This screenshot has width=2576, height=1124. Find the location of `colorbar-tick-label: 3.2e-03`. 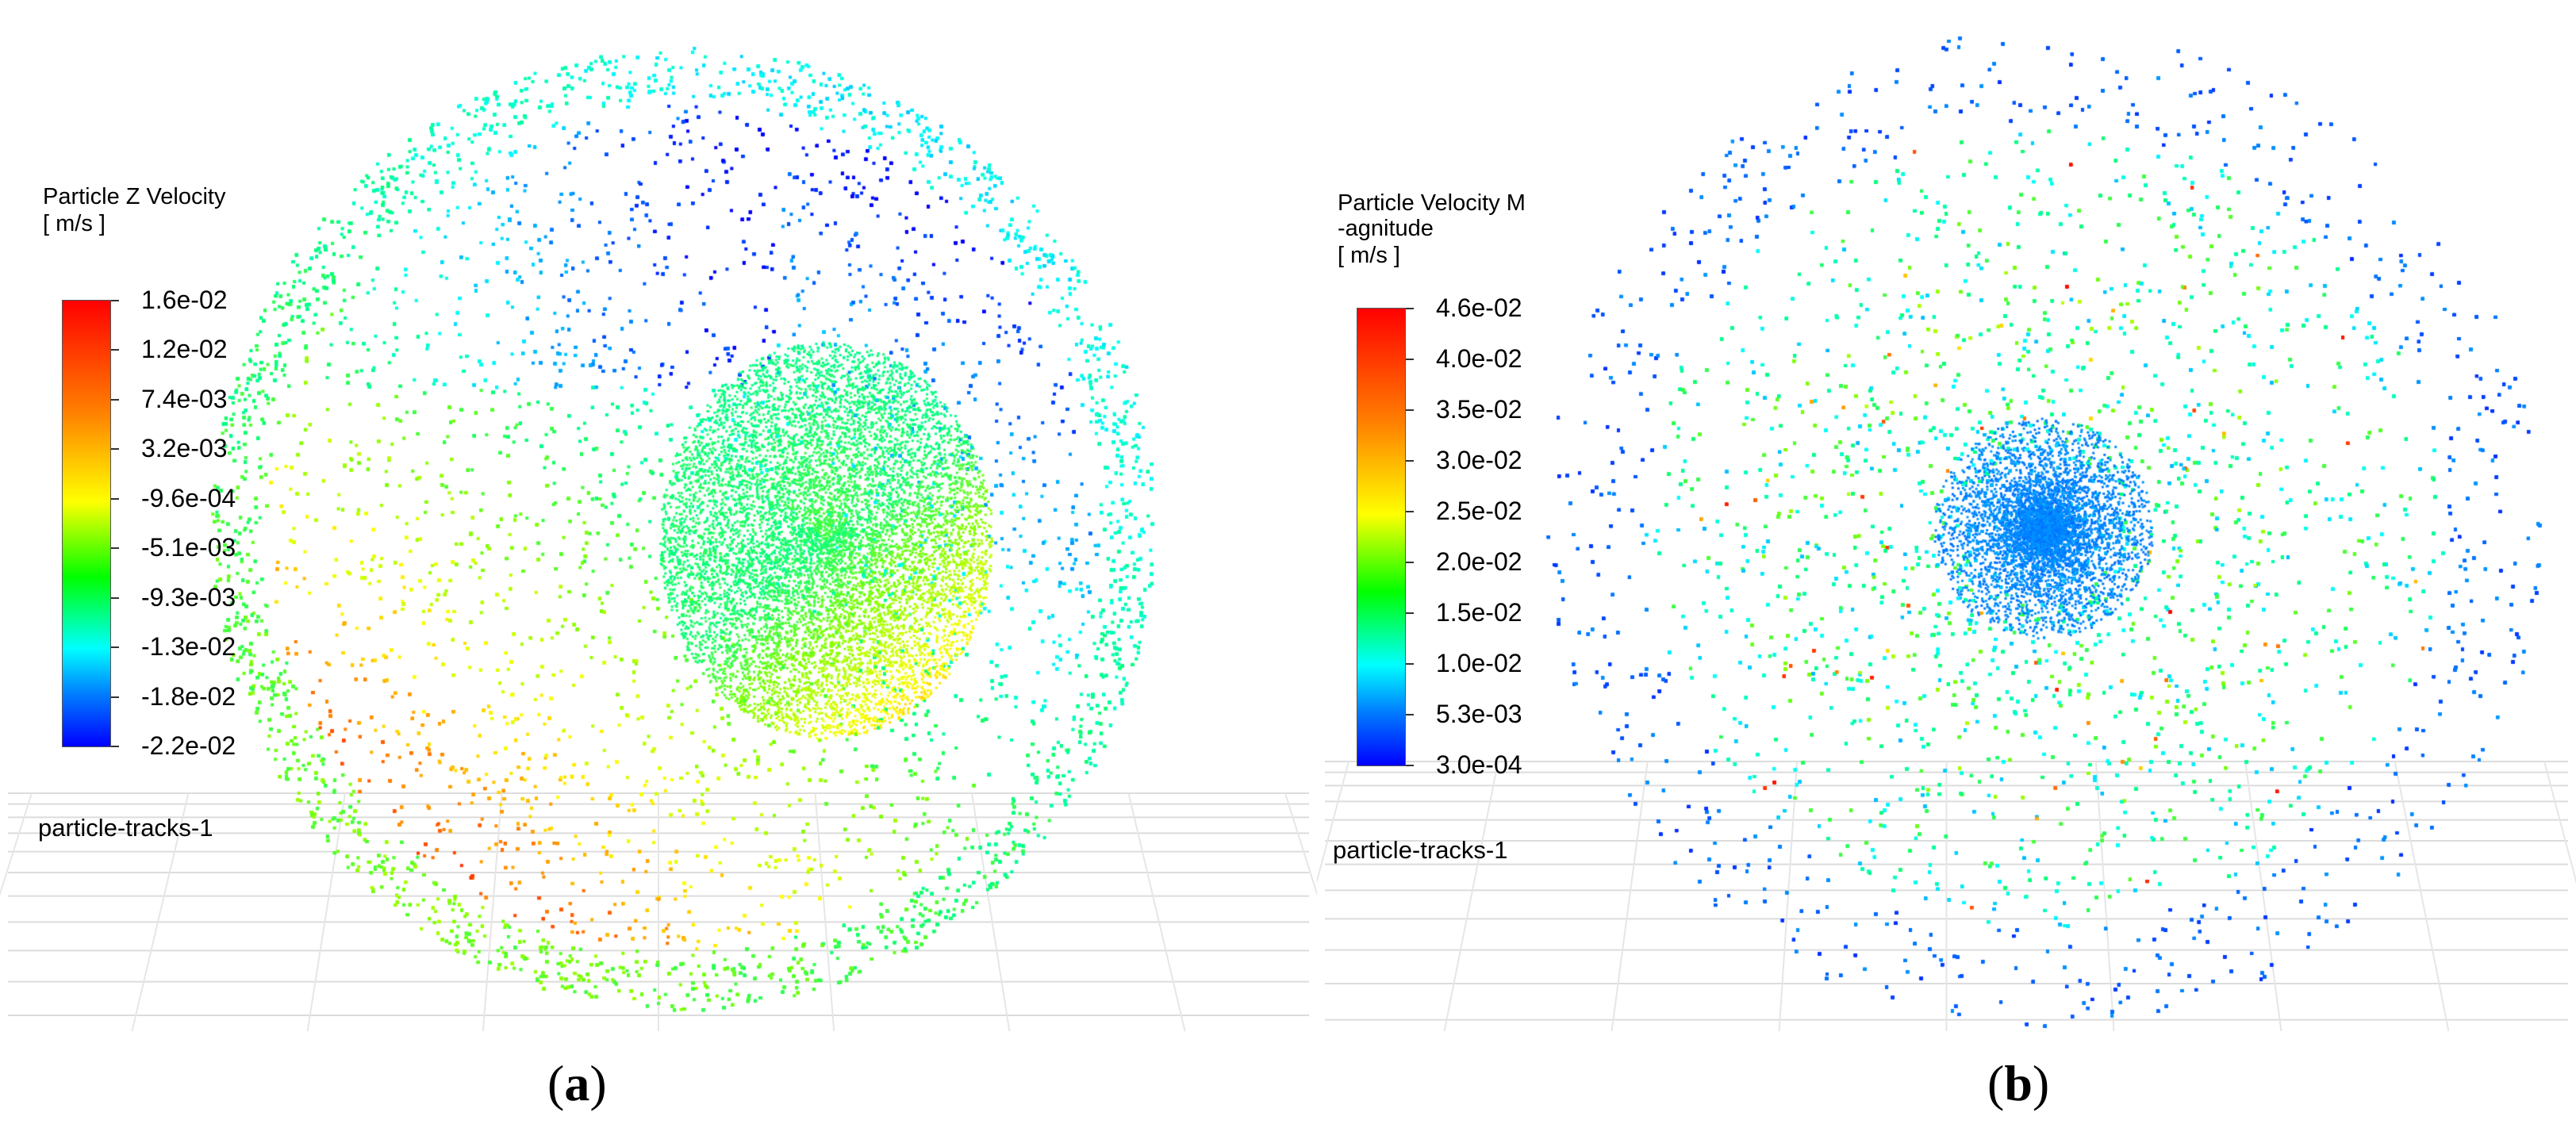

colorbar-tick-label: 3.2e-03 is located at coordinates (184, 449).